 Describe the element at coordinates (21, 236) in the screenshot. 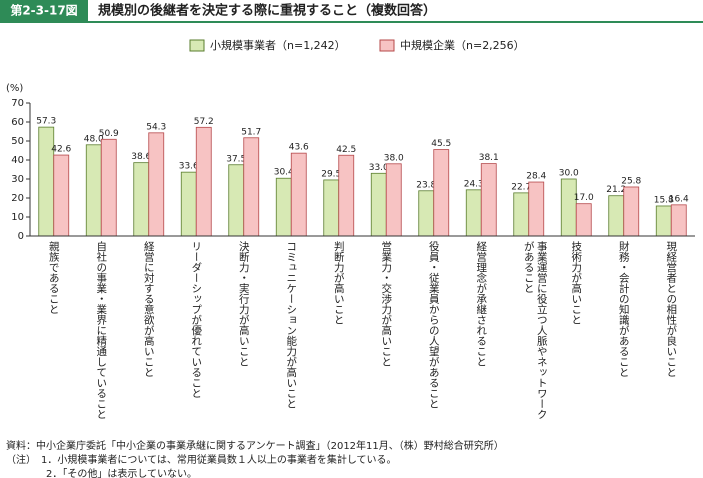

I see `y-tick-label: 0` at that location.